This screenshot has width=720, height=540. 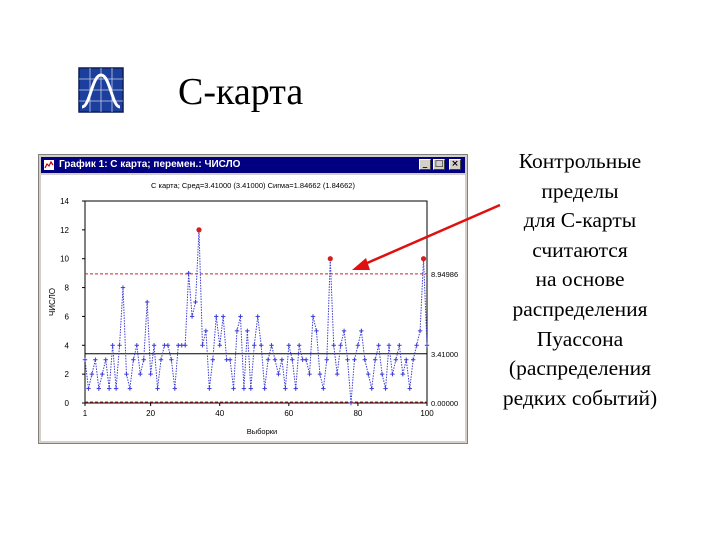 I want to click on close-button: ×, so click(x=455, y=164).